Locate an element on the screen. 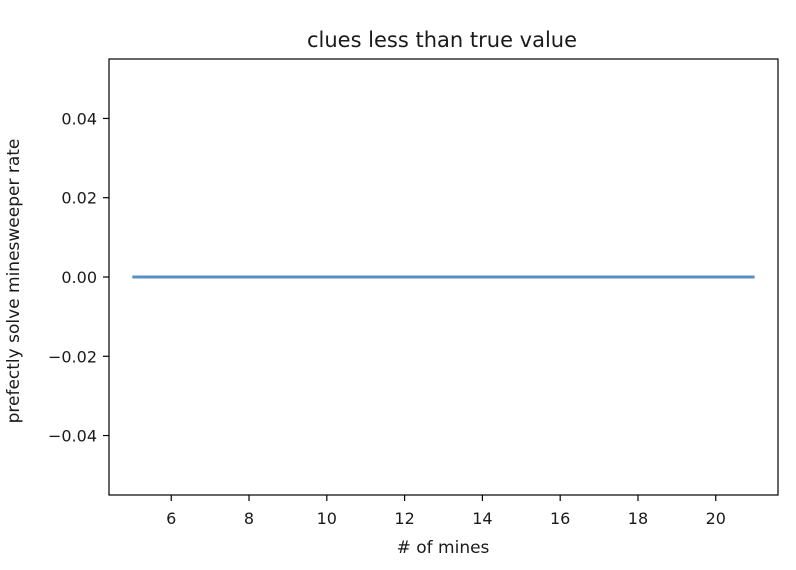 This screenshot has width=796, height=570. y-tick-label: 0.02 is located at coordinates (79, 198).